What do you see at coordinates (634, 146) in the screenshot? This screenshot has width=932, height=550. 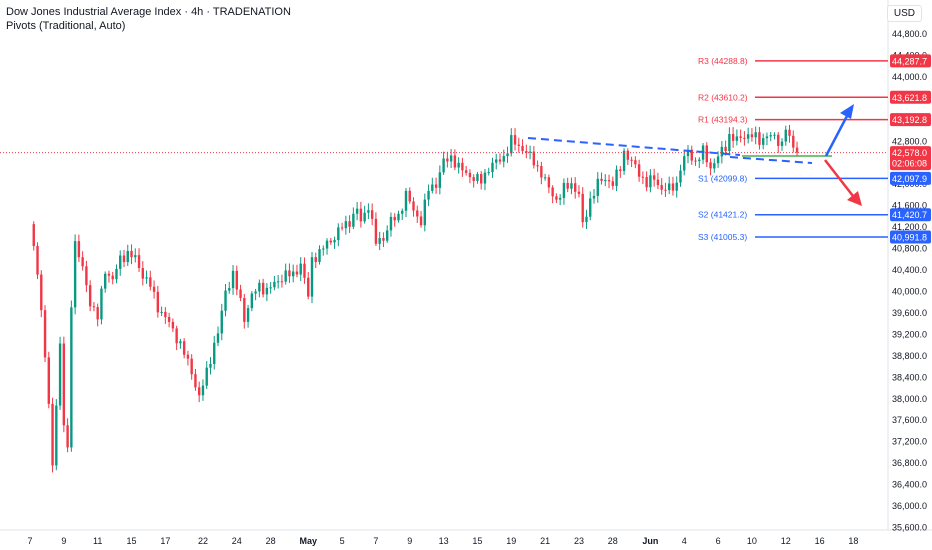 I see `trendline-upper` at bounding box center [634, 146].